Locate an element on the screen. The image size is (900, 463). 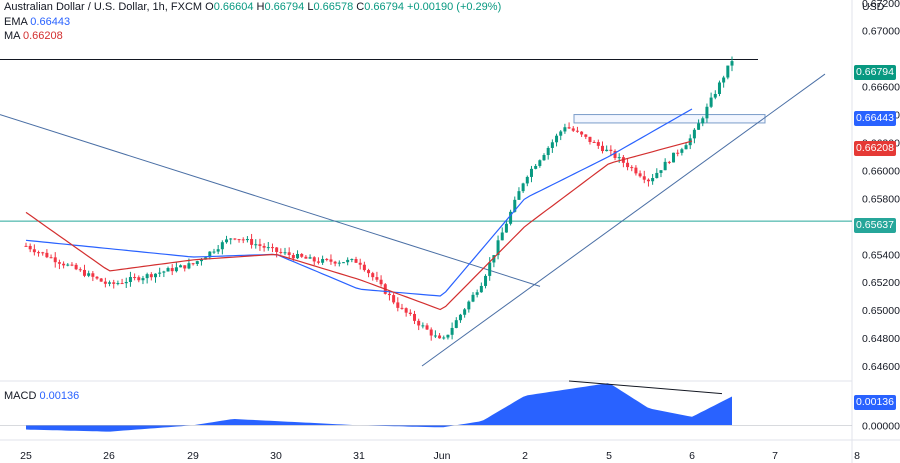
price-tick-label: 0.64800 is located at coordinates (881, 339).